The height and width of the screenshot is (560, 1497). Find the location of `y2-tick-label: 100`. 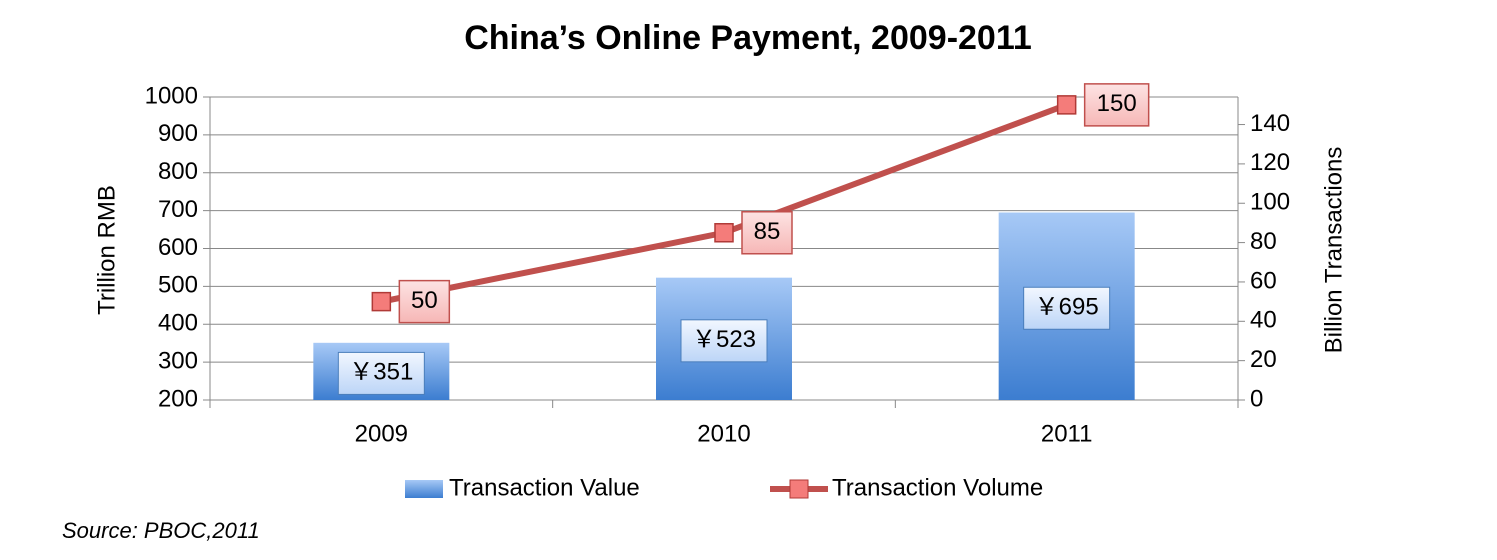

y2-tick-label: 100 is located at coordinates (1270, 202).